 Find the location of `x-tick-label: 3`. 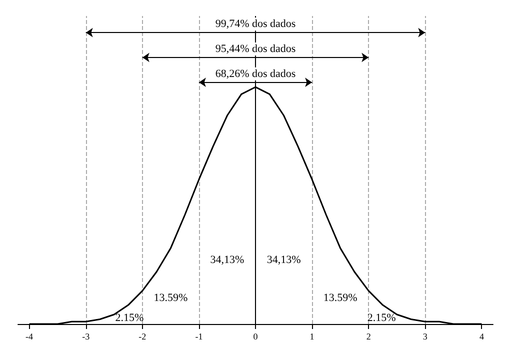

x-tick-label: 3 is located at coordinates (425, 337).